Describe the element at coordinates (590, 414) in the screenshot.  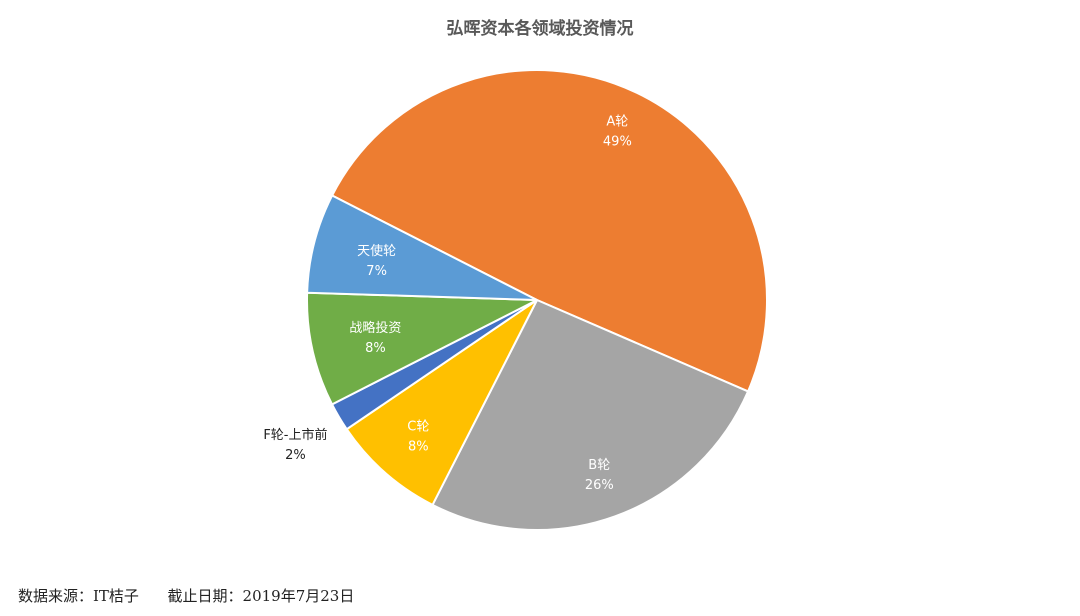
I see `pie-slice-b-round` at that location.